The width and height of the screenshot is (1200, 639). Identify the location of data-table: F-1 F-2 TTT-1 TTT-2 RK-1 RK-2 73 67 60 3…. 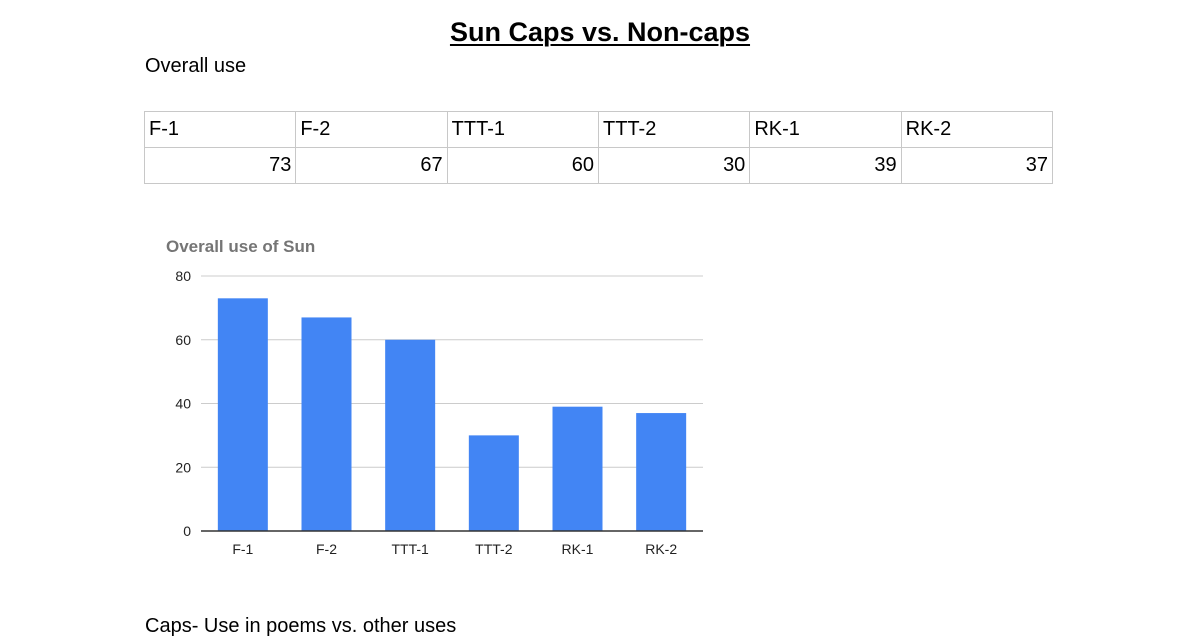
(598, 147).